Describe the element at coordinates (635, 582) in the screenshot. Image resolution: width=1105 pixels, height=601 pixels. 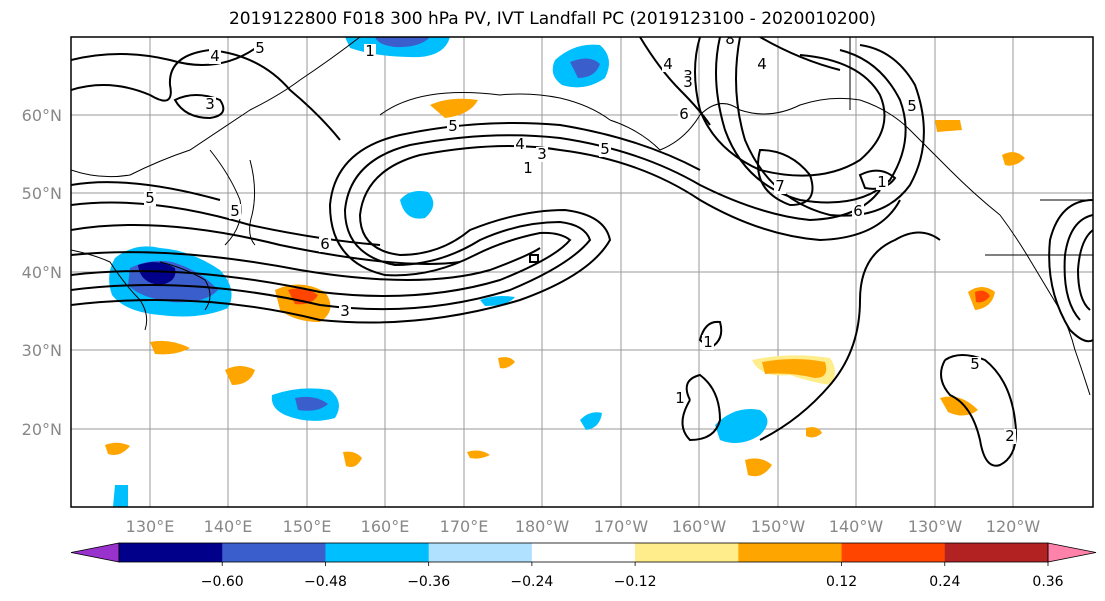
I see `colorbar-tick-label: −0.12` at that location.